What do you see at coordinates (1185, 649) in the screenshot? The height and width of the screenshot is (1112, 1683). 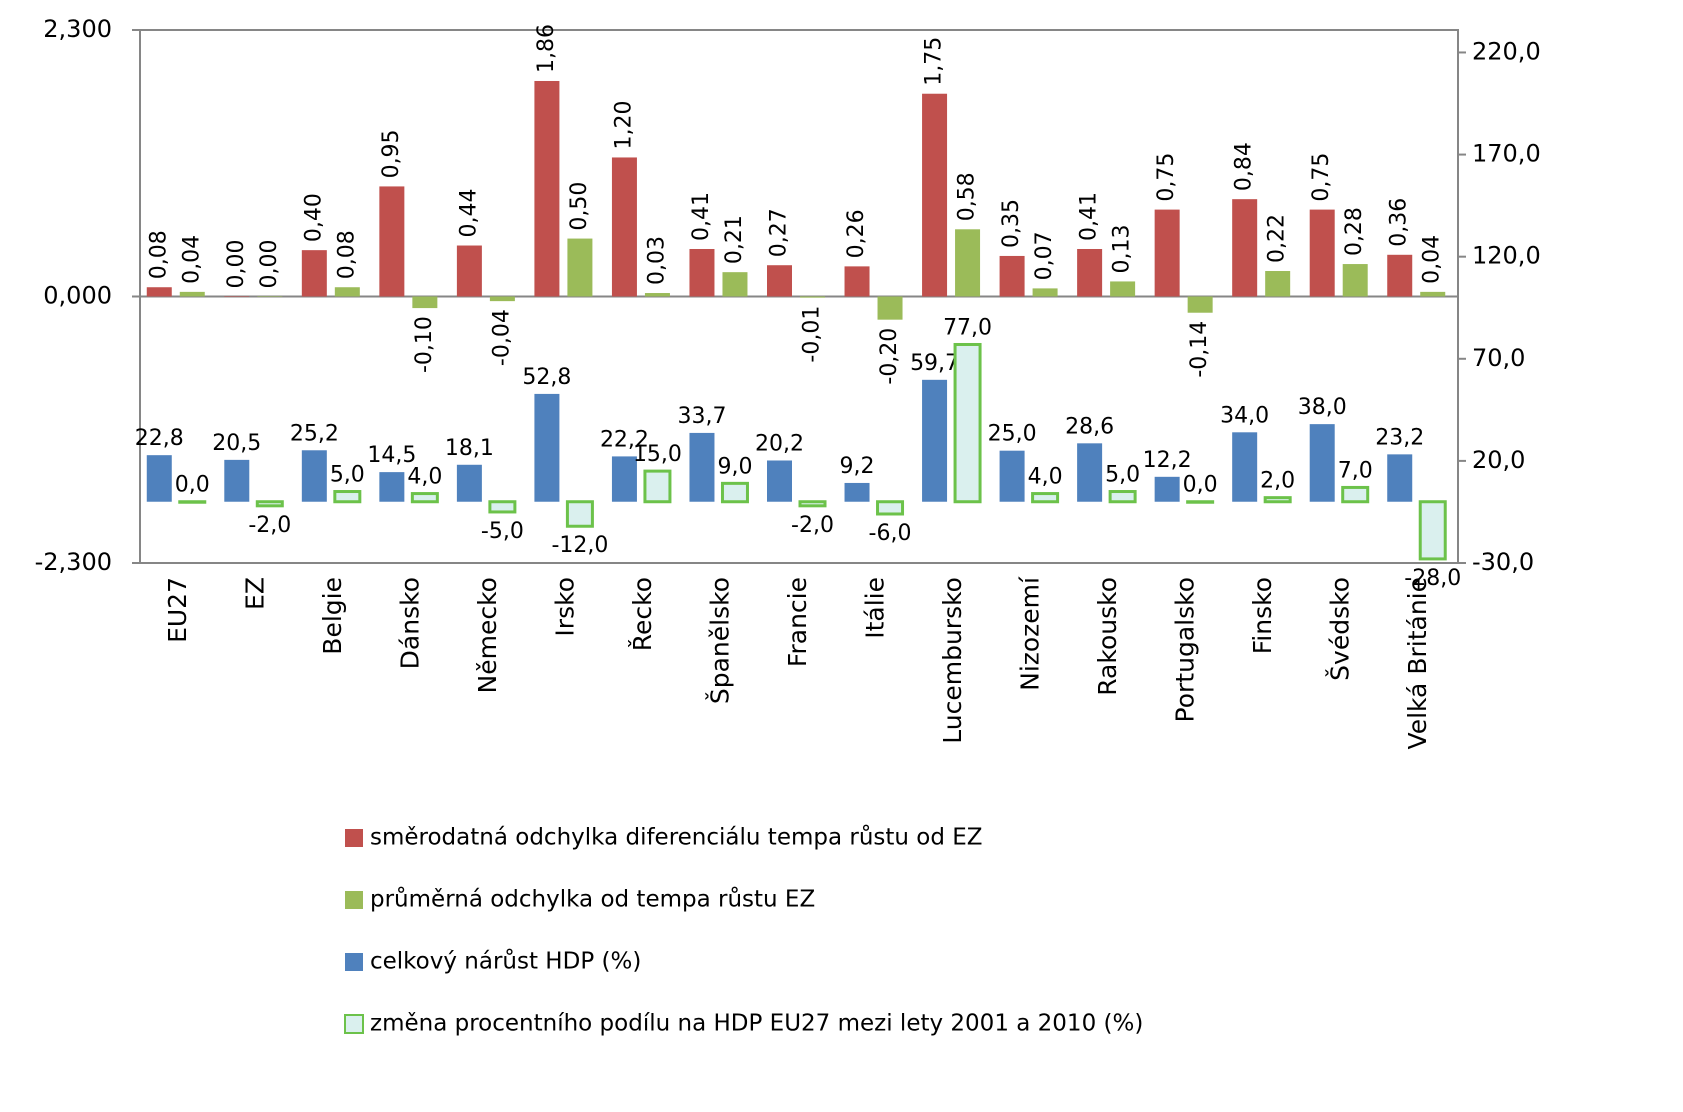 I see `x-tick-label: Portugalsko` at bounding box center [1185, 649].